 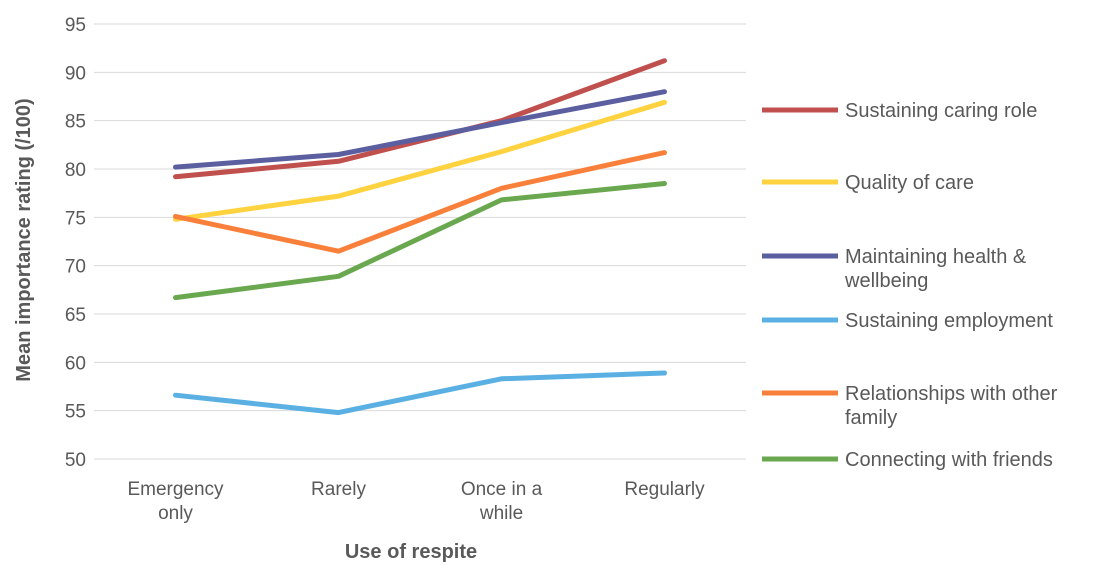 I want to click on y-tick-label: 85, so click(x=75, y=122).